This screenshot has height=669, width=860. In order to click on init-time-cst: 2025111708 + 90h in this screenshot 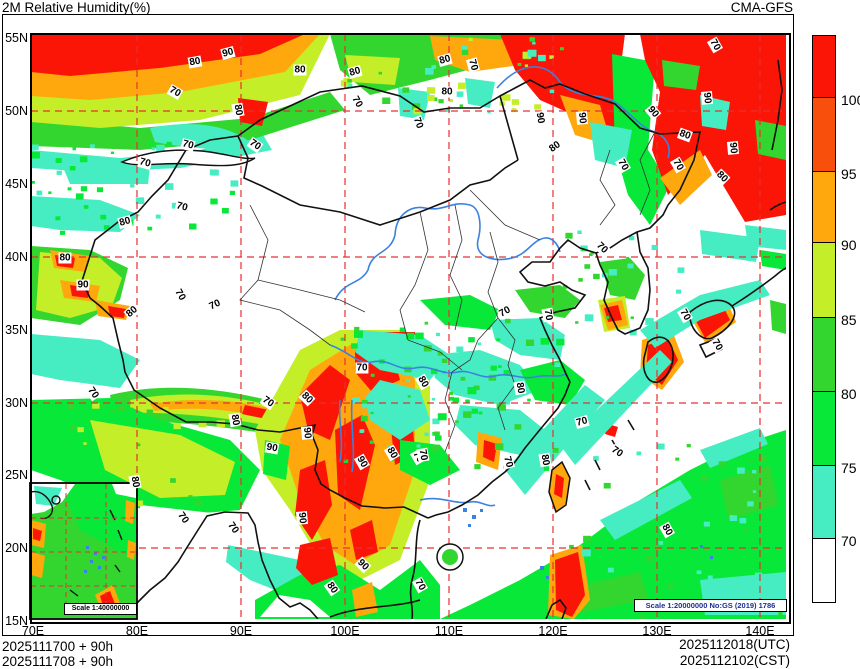, I will do `click(57, 661)`.